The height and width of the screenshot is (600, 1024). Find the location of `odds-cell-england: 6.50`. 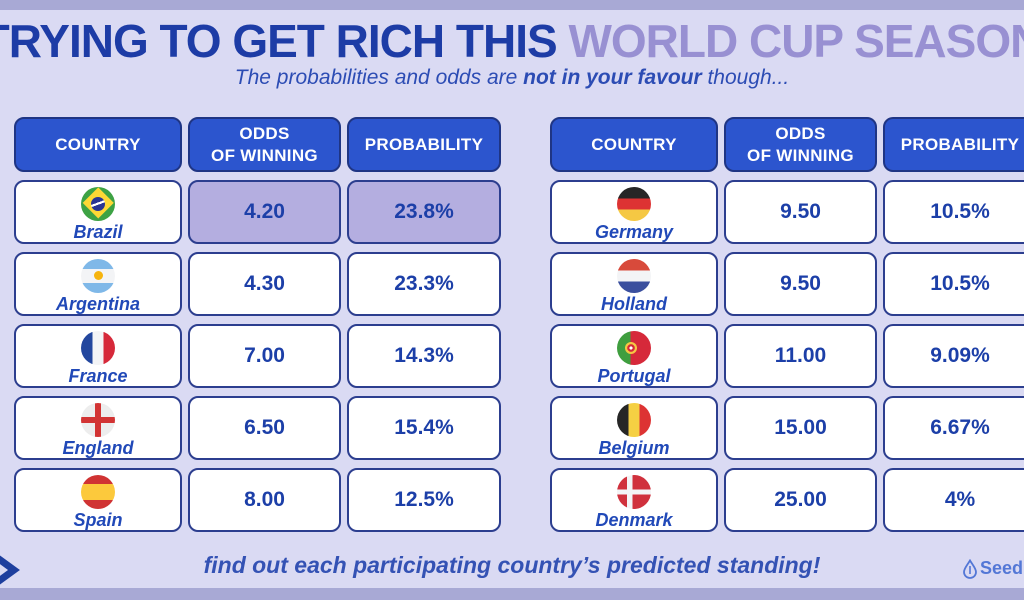

odds-cell-england: 6.50 is located at coordinates (264, 428).